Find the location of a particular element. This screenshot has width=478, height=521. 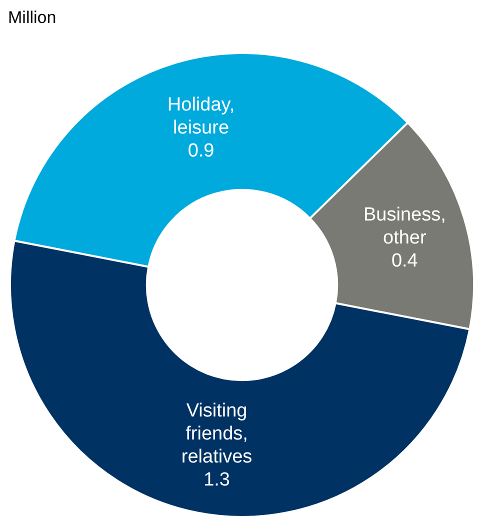

slice-label: Business, other is located at coordinates (404, 226).